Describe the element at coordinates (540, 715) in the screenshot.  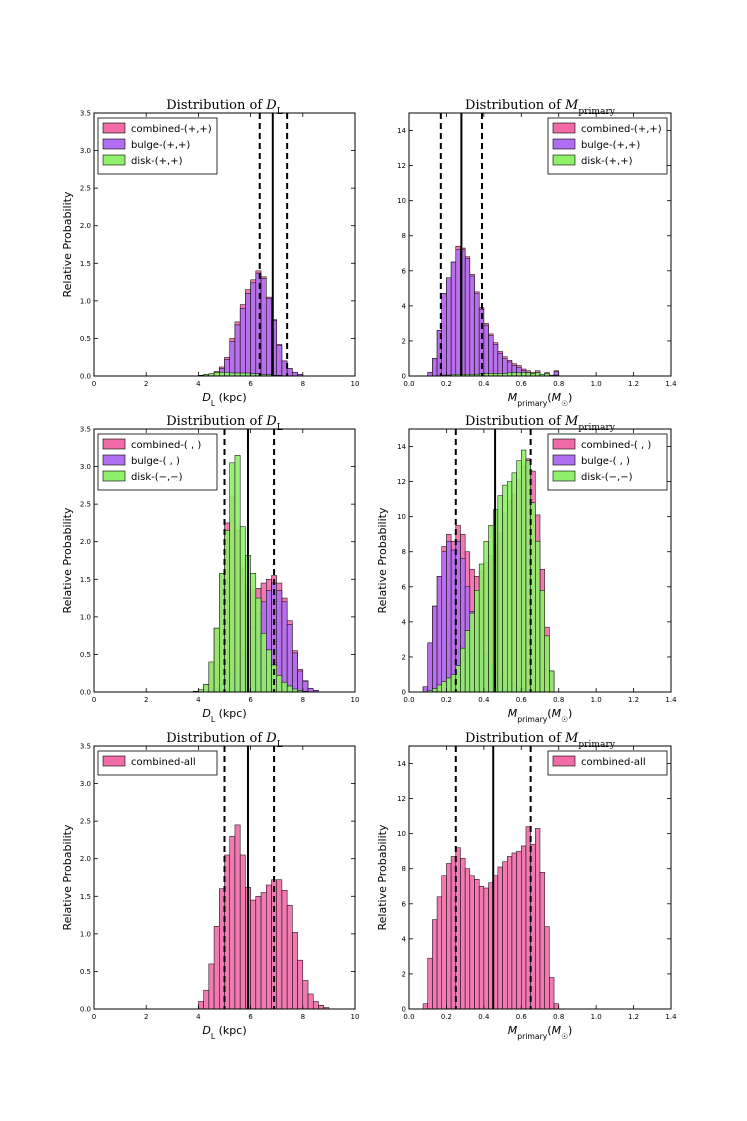
I see `x-axis-label: Mprimary​(M☉​)` at that location.